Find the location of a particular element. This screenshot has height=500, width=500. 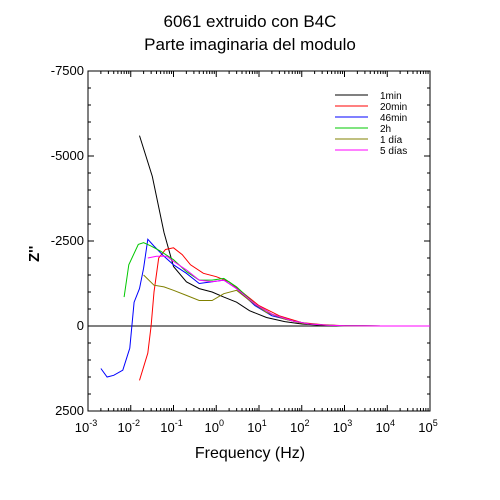

x-axis-label: Frequency (Hz) is located at coordinates (250, 453).